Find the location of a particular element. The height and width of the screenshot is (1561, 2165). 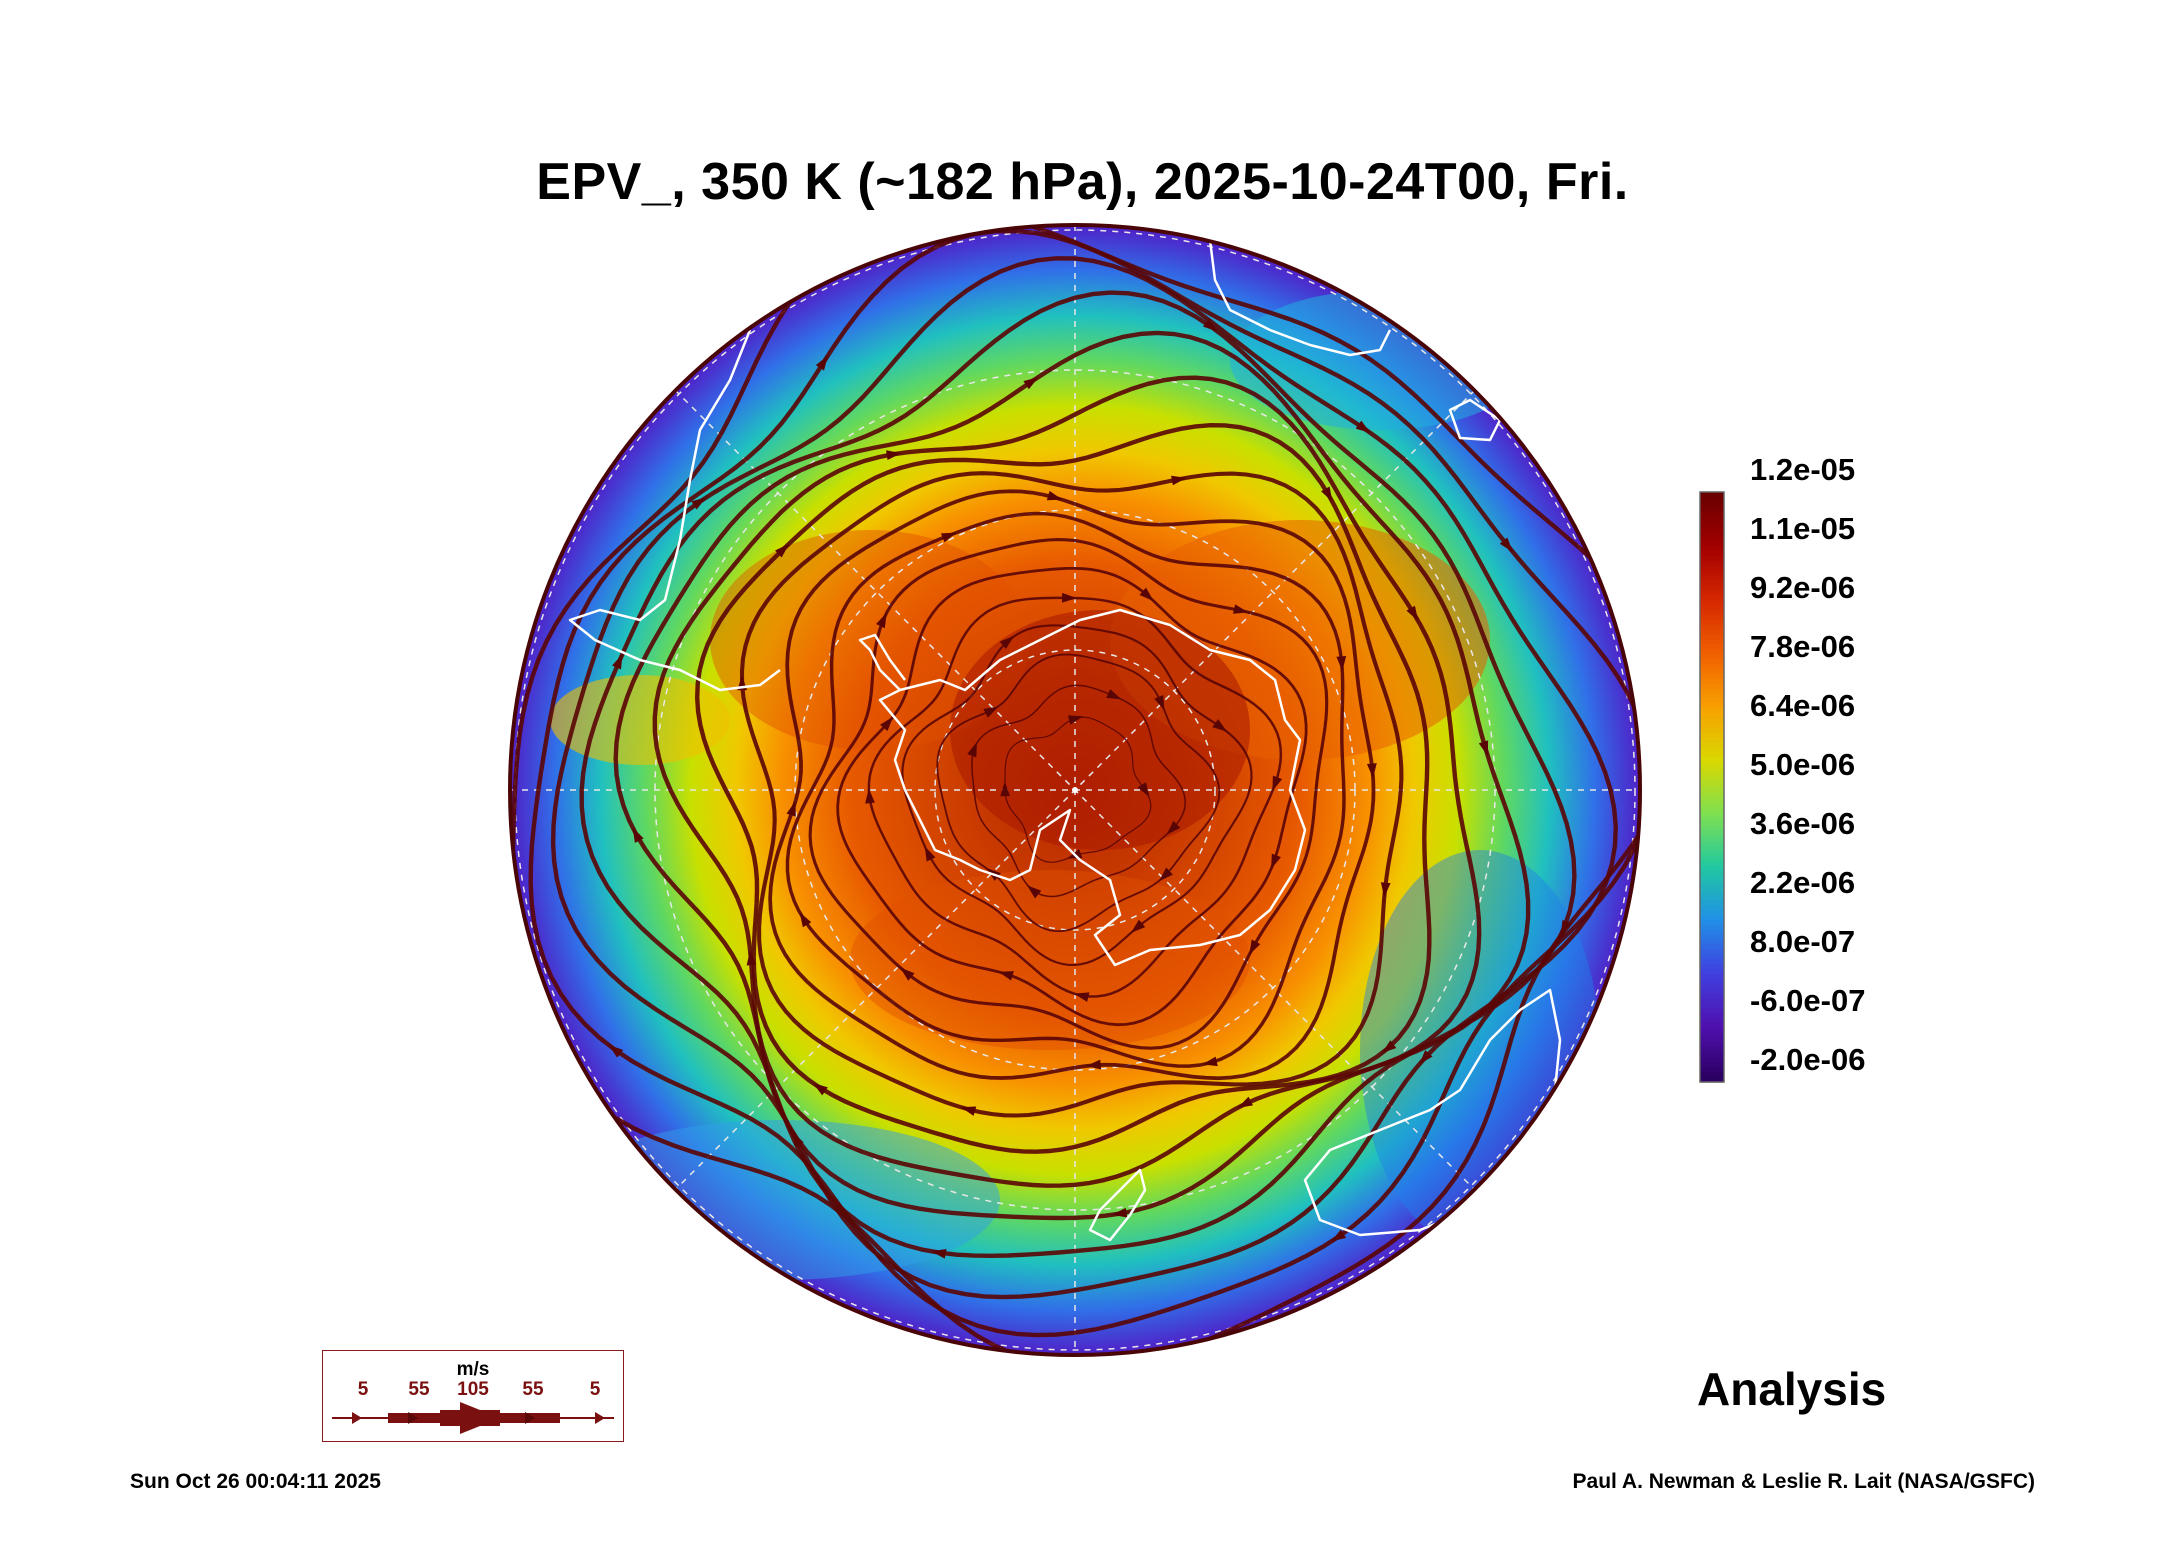

wind-legend-speed: 55 is located at coordinates (533, 1389).